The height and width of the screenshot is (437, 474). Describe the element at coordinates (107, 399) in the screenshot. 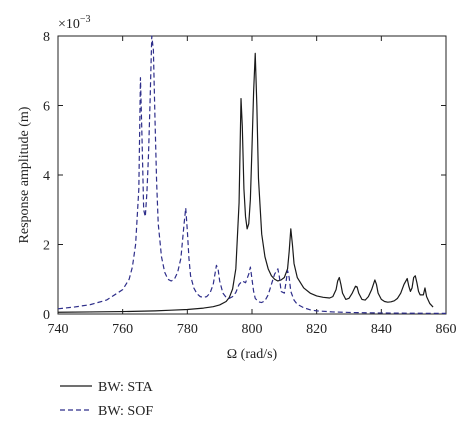

I see `legend: BW: STA BW: SOF` at that location.